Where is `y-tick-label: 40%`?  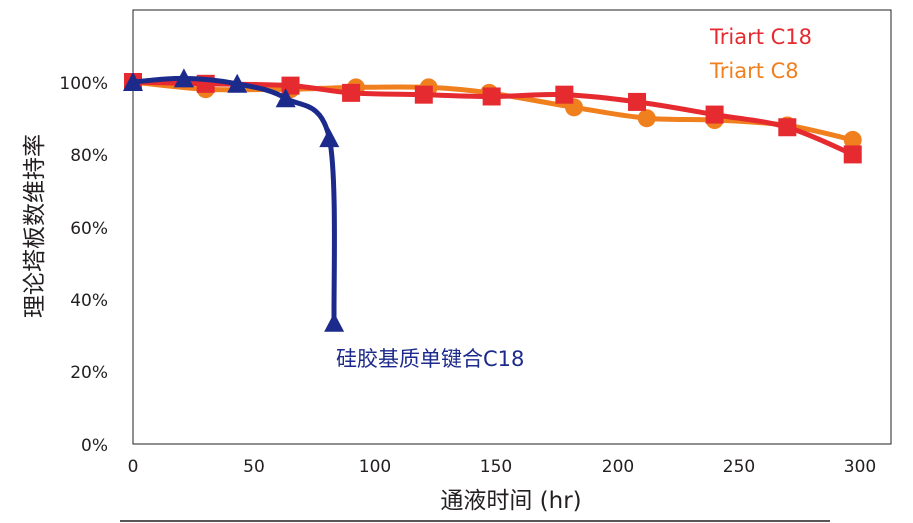
y-tick-label: 40% is located at coordinates (89, 301).